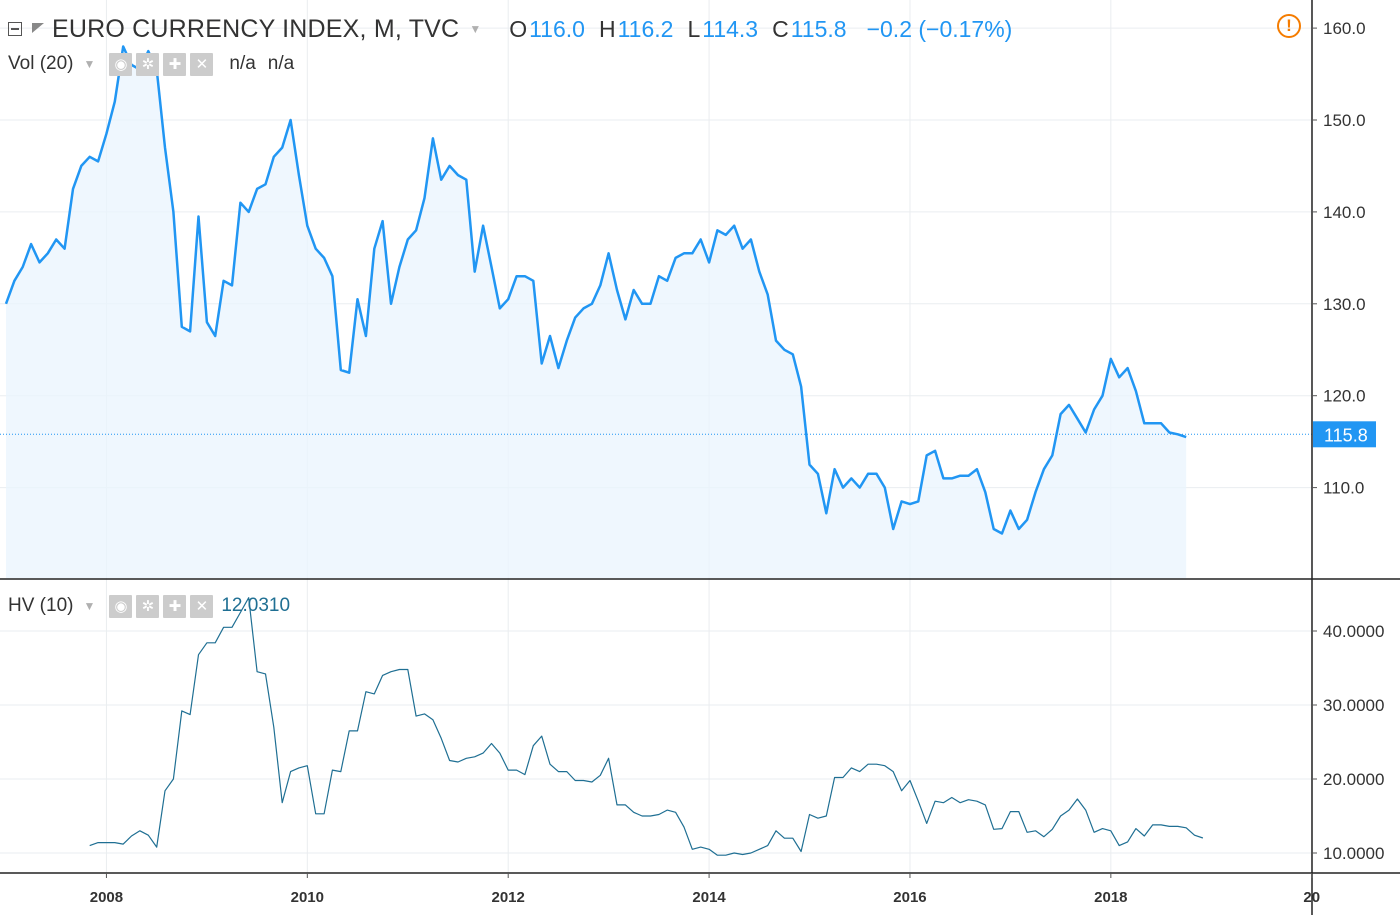 The width and height of the screenshot is (1400, 915). Describe the element at coordinates (557, 28) in the screenshot. I see `open-value: 116.0` at that location.